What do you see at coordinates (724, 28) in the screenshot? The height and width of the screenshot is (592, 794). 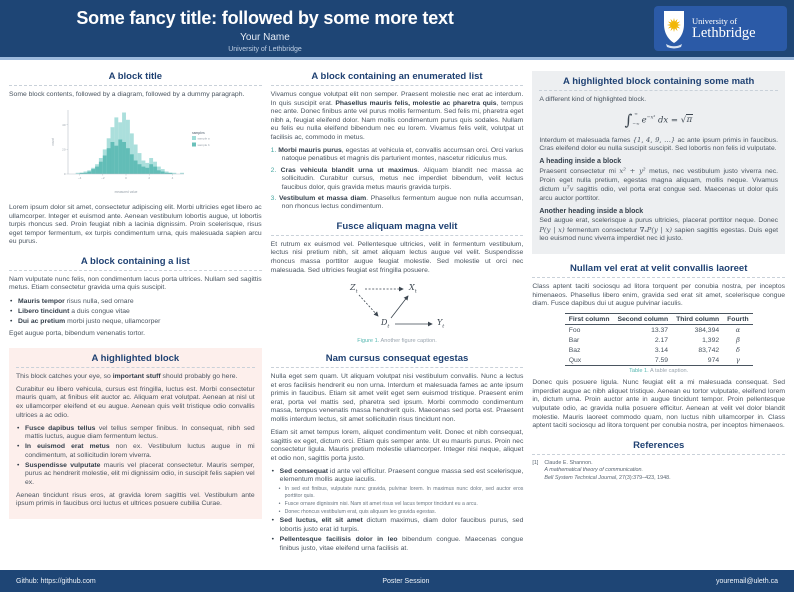 I see `logo-wordmark: University of Lethbridge` at bounding box center [724, 28].